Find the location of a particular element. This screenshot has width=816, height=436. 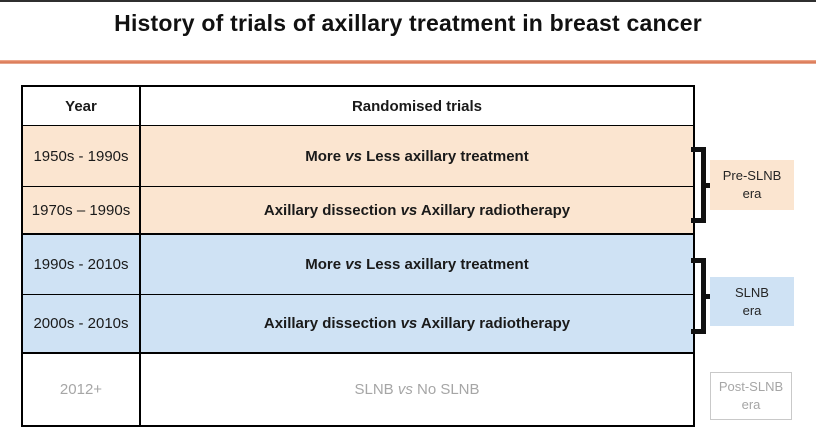

column-header-trials: Randomised trials is located at coordinates (417, 106).